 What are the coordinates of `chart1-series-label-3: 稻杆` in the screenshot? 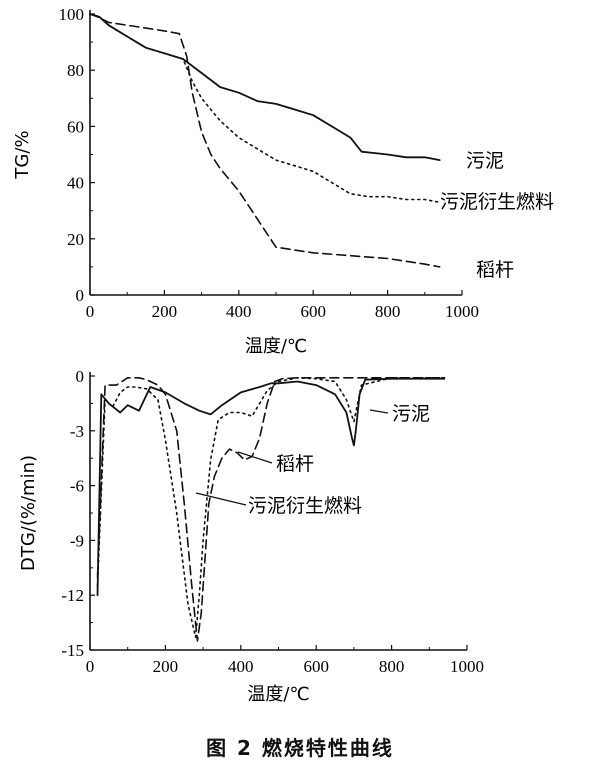 It's located at (495, 270).